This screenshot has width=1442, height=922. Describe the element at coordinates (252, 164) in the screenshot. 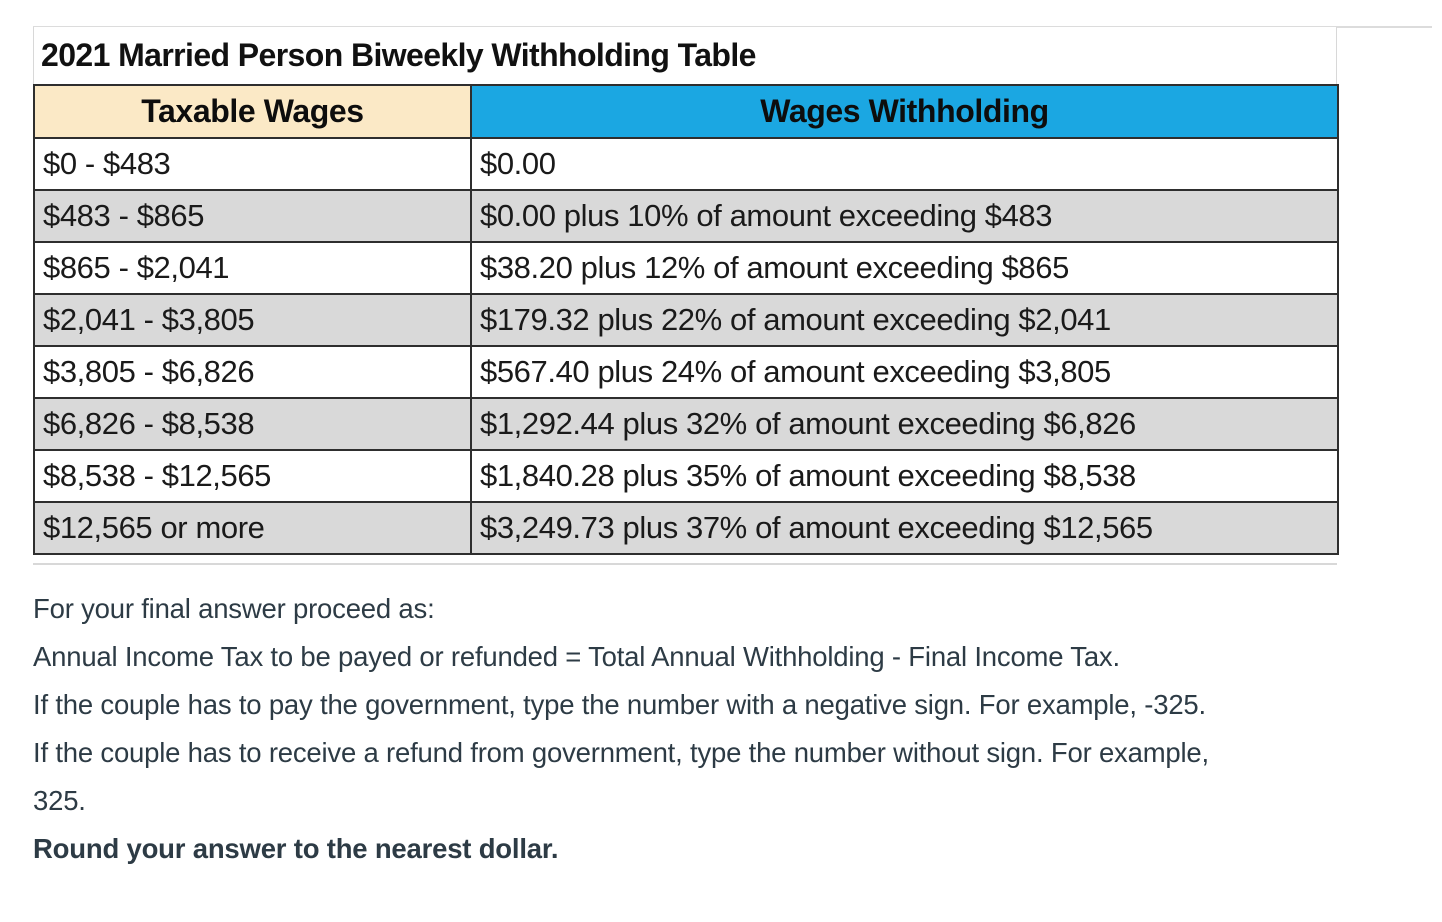

I see `taxable-wages-cell: $0 - $483` at that location.